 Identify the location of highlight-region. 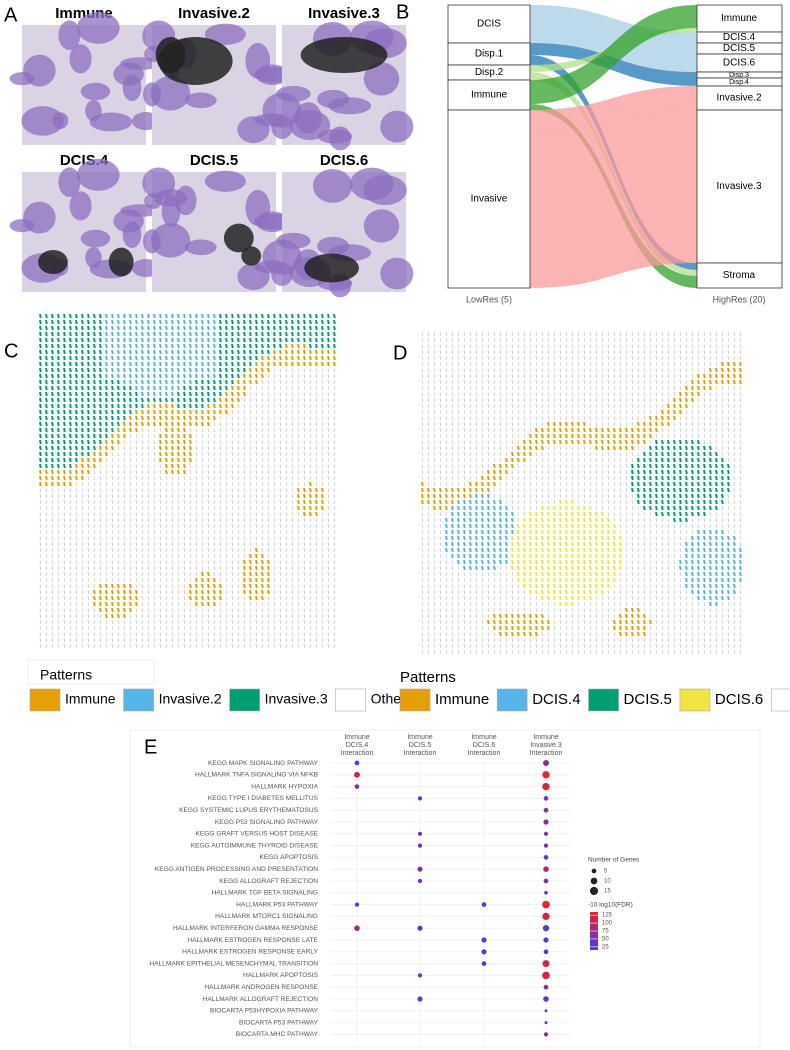
(251, 255).